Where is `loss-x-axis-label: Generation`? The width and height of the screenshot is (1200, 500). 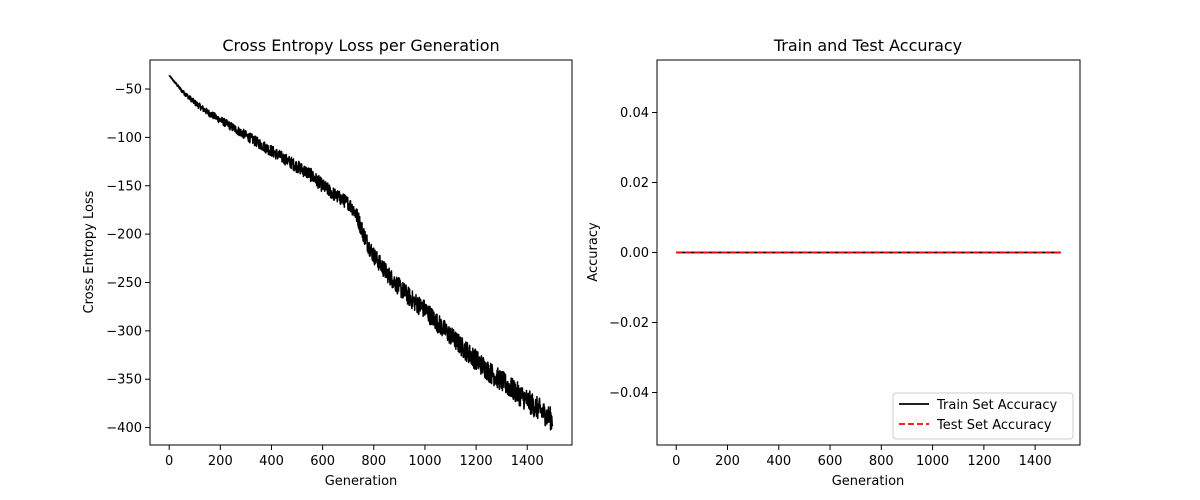
loss-x-axis-label: Generation is located at coordinates (361, 481).